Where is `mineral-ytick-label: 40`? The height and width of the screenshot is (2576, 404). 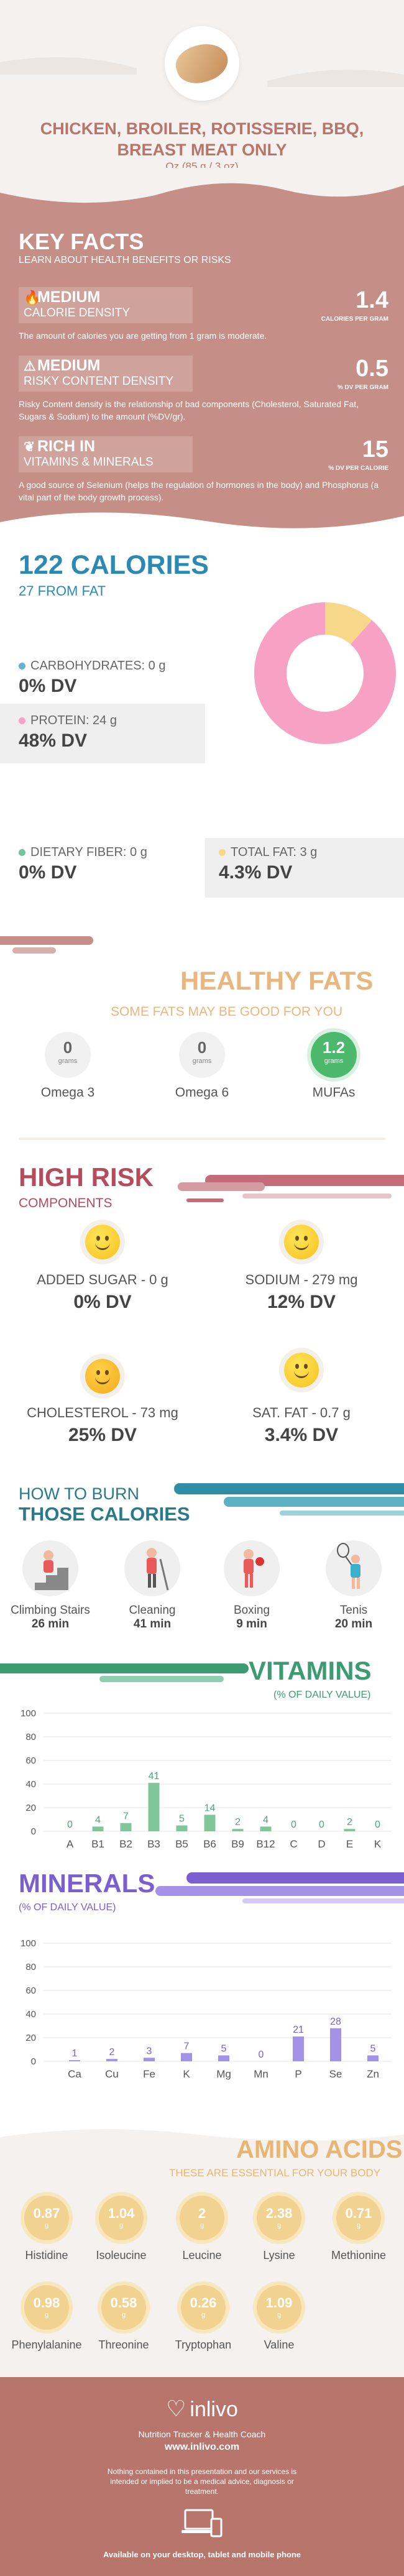
mineral-ytick-label: 40 is located at coordinates (30, 2014).